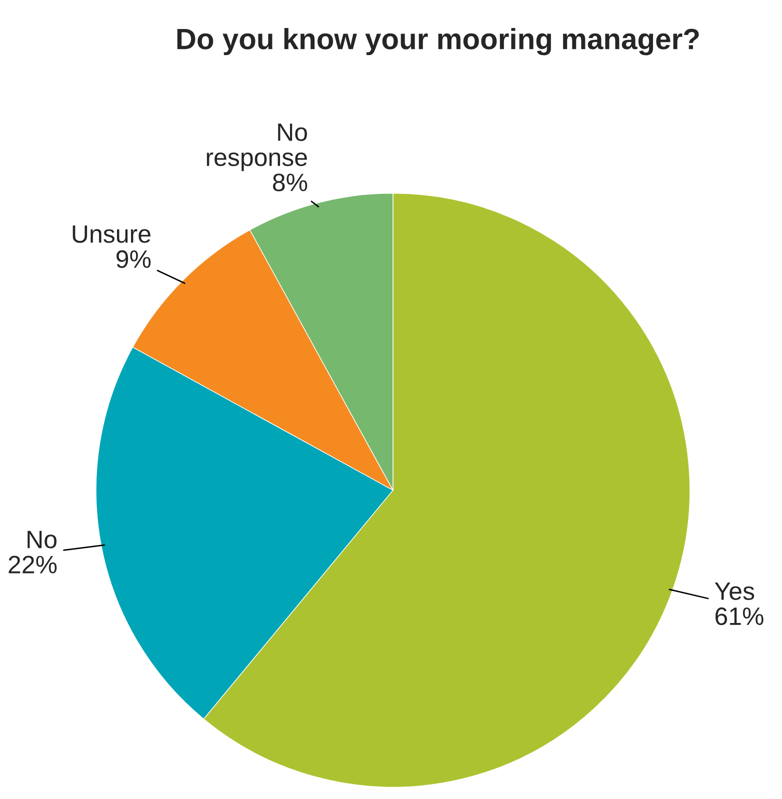 The height and width of the screenshot is (799, 782). Describe the element at coordinates (42, 539) in the screenshot. I see `slice-label: No` at that location.